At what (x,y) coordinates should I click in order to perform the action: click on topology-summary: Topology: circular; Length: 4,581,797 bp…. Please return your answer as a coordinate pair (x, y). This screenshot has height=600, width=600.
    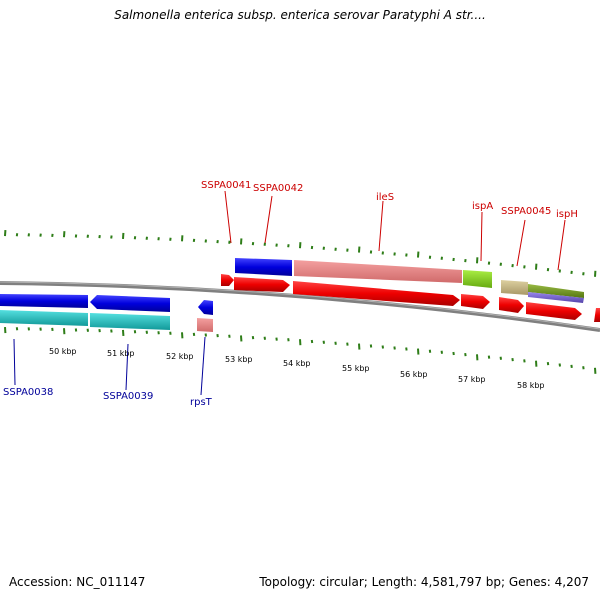
    Looking at the image, I should click on (424, 582).